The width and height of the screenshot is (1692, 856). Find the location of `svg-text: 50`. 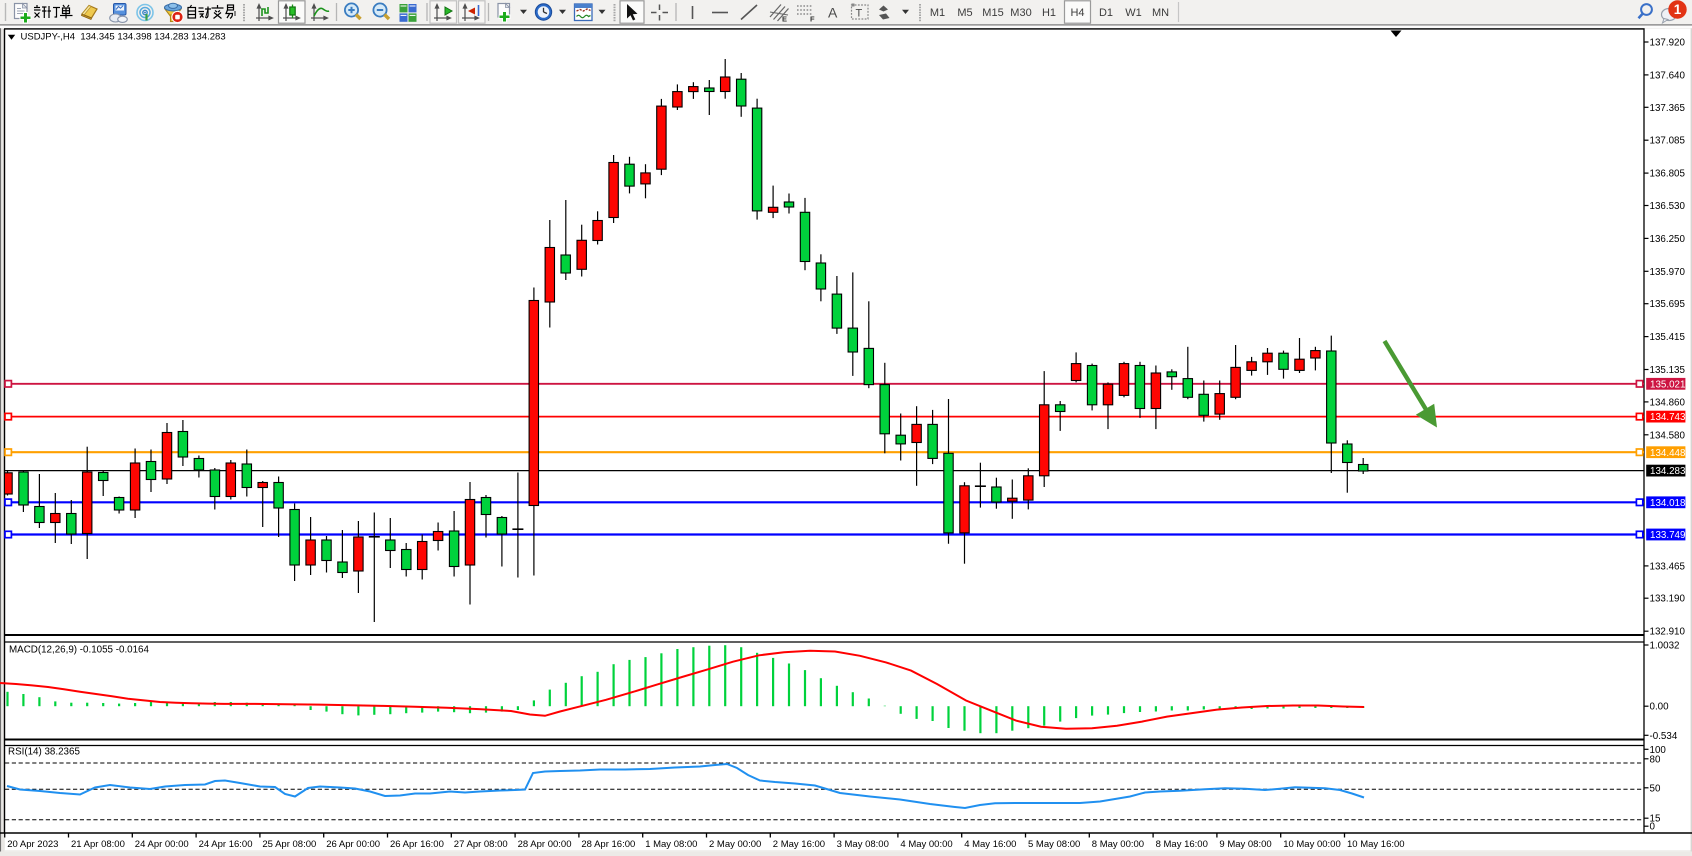

svg-text: 50 is located at coordinates (1655, 788).